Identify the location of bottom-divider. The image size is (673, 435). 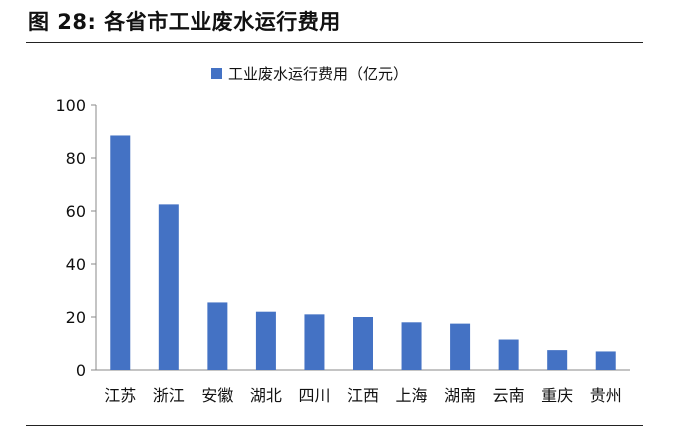
(334, 425).